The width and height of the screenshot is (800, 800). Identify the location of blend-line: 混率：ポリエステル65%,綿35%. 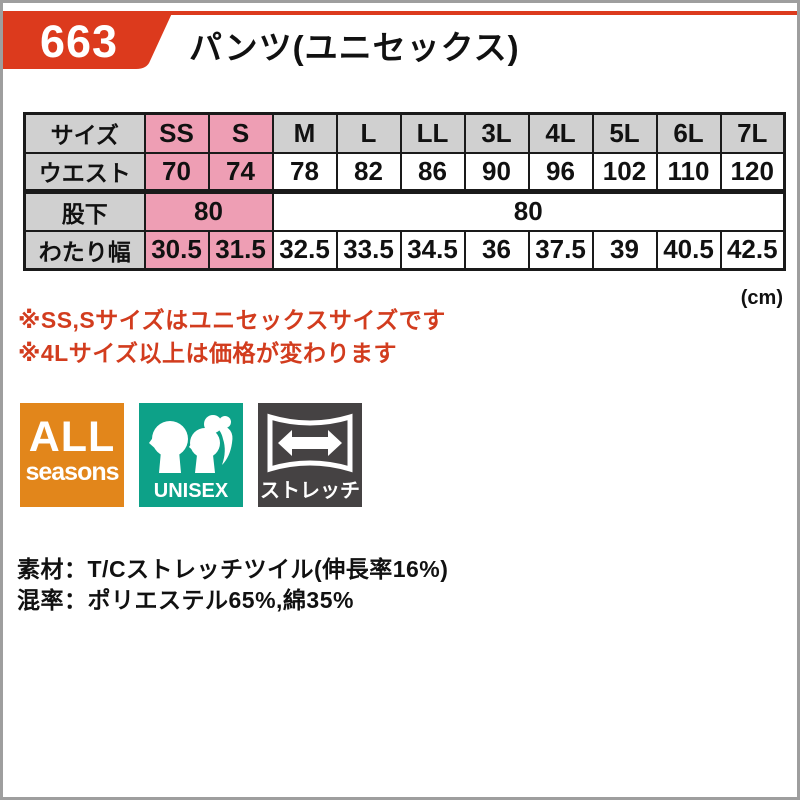
(185, 600).